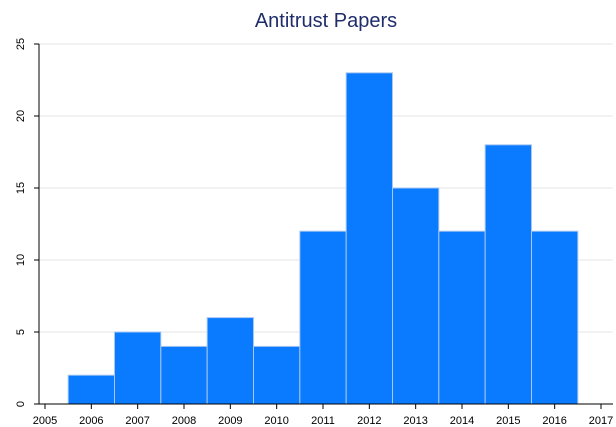  What do you see at coordinates (369, 238) in the screenshot?
I see `bar-2012` at bounding box center [369, 238].